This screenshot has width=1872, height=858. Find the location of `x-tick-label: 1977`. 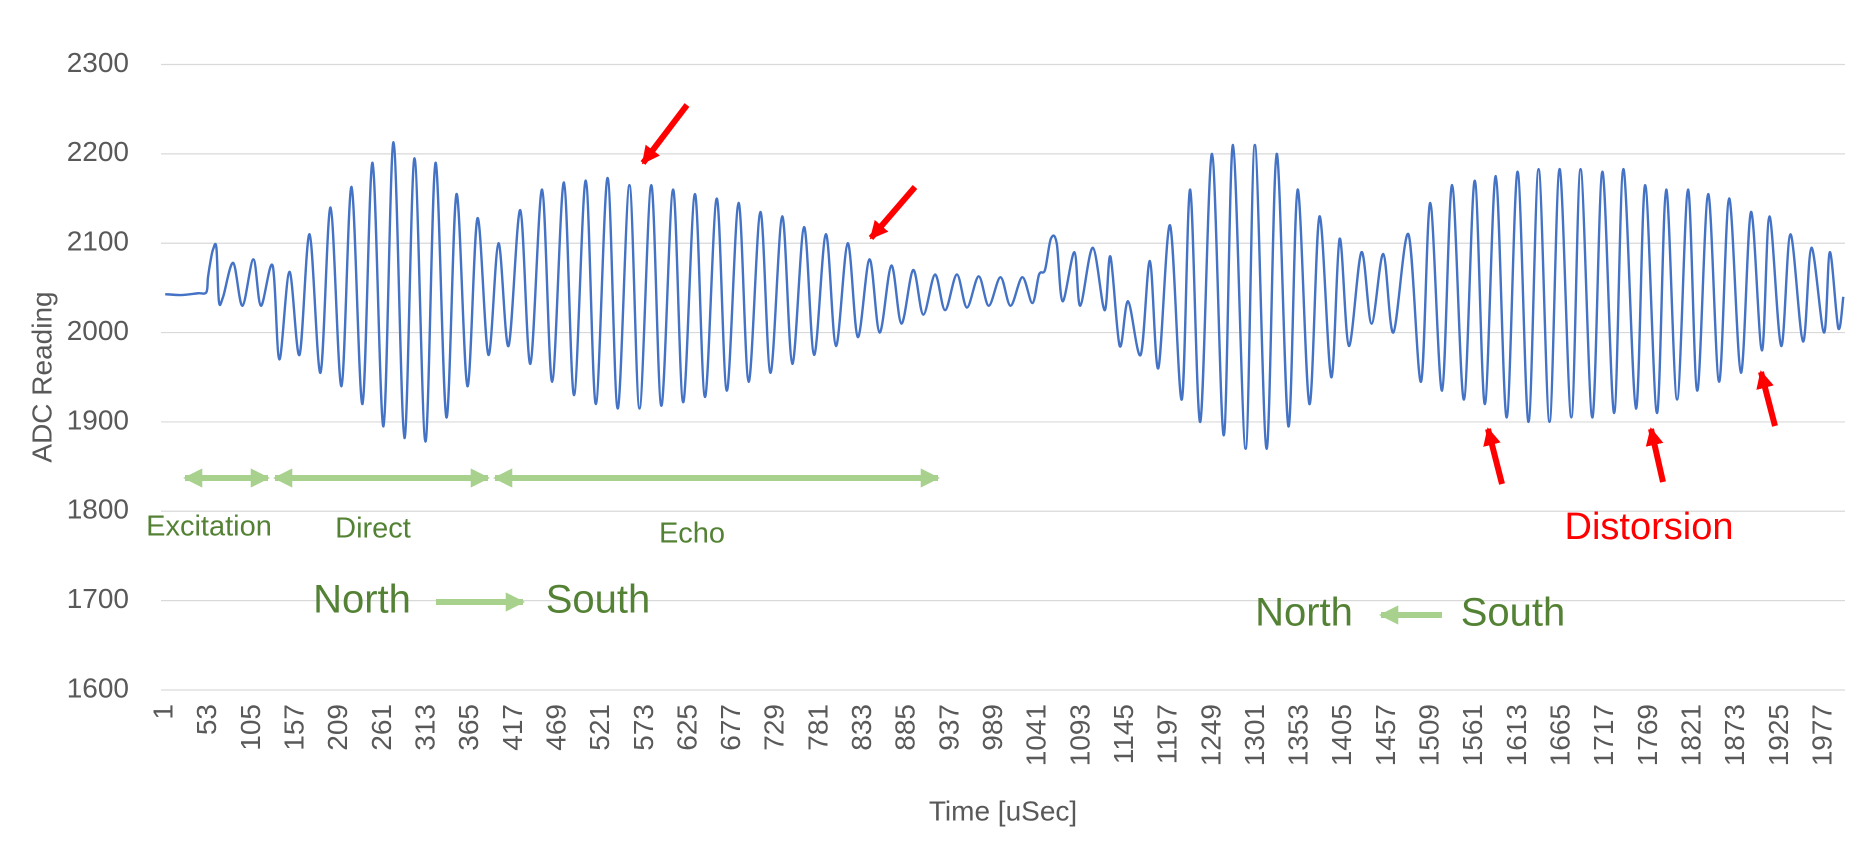

x-tick-label: 1977 is located at coordinates (1821, 735).